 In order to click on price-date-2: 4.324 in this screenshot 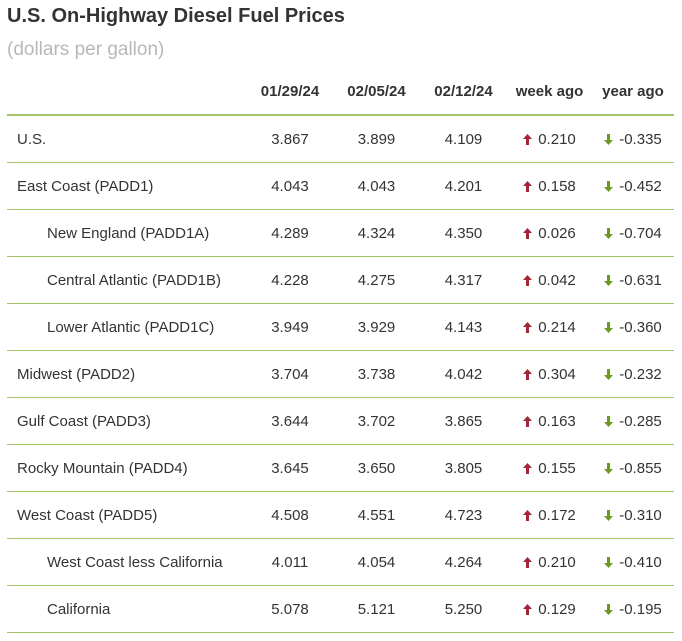, I will do `click(376, 233)`.